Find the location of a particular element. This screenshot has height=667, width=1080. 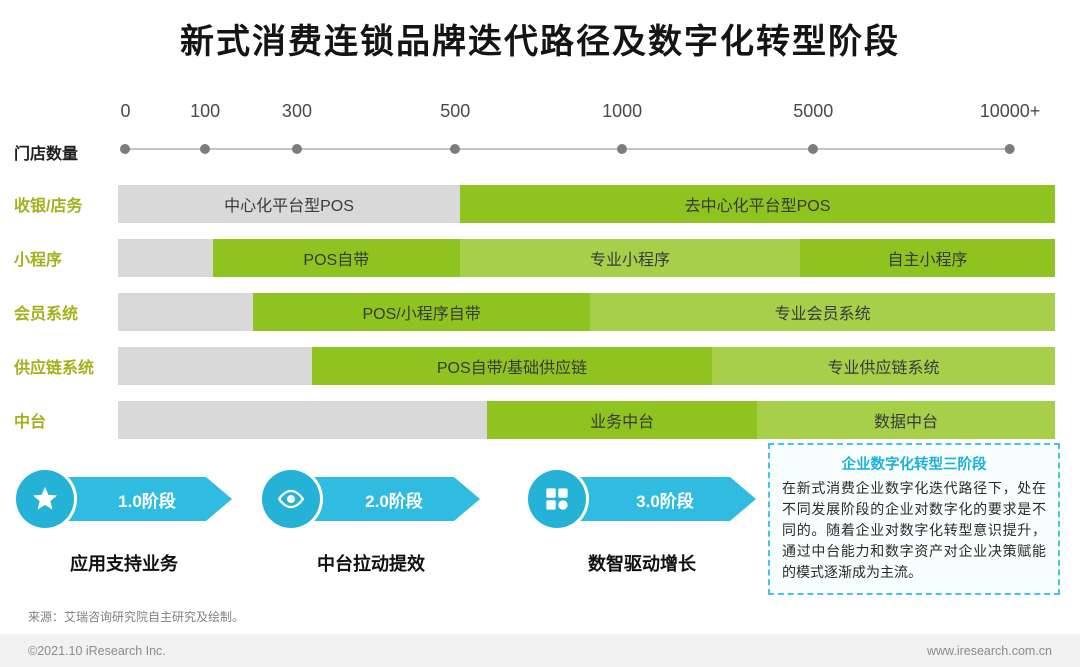

axis-tick: 1000 is located at coordinates (622, 127).